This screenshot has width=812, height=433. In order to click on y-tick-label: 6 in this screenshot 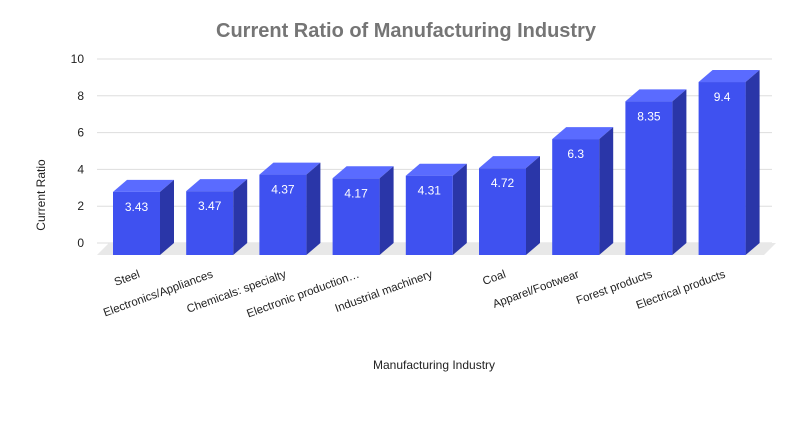, I will do `click(80, 133)`.